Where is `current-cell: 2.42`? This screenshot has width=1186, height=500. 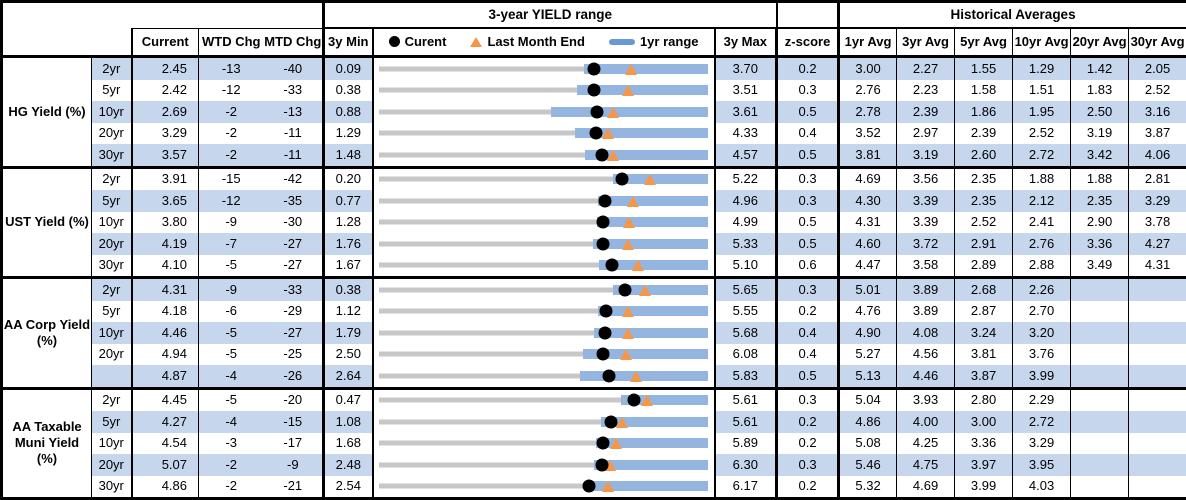
current-cell: 2.42 is located at coordinates (165, 91).